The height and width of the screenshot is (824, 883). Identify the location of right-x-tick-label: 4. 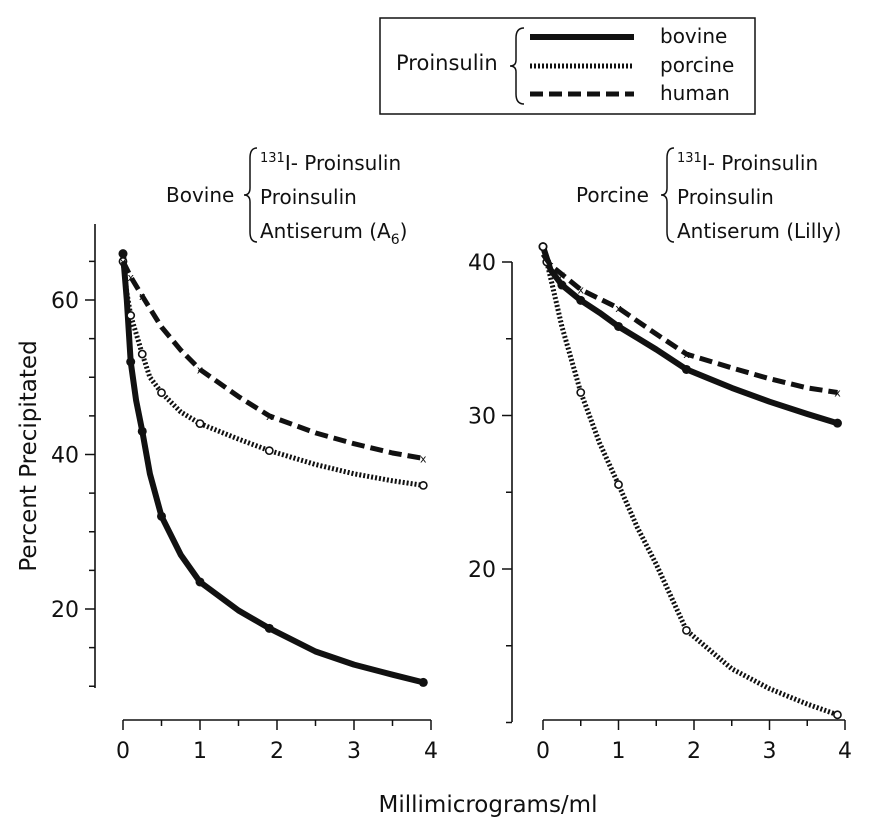
(845, 751).